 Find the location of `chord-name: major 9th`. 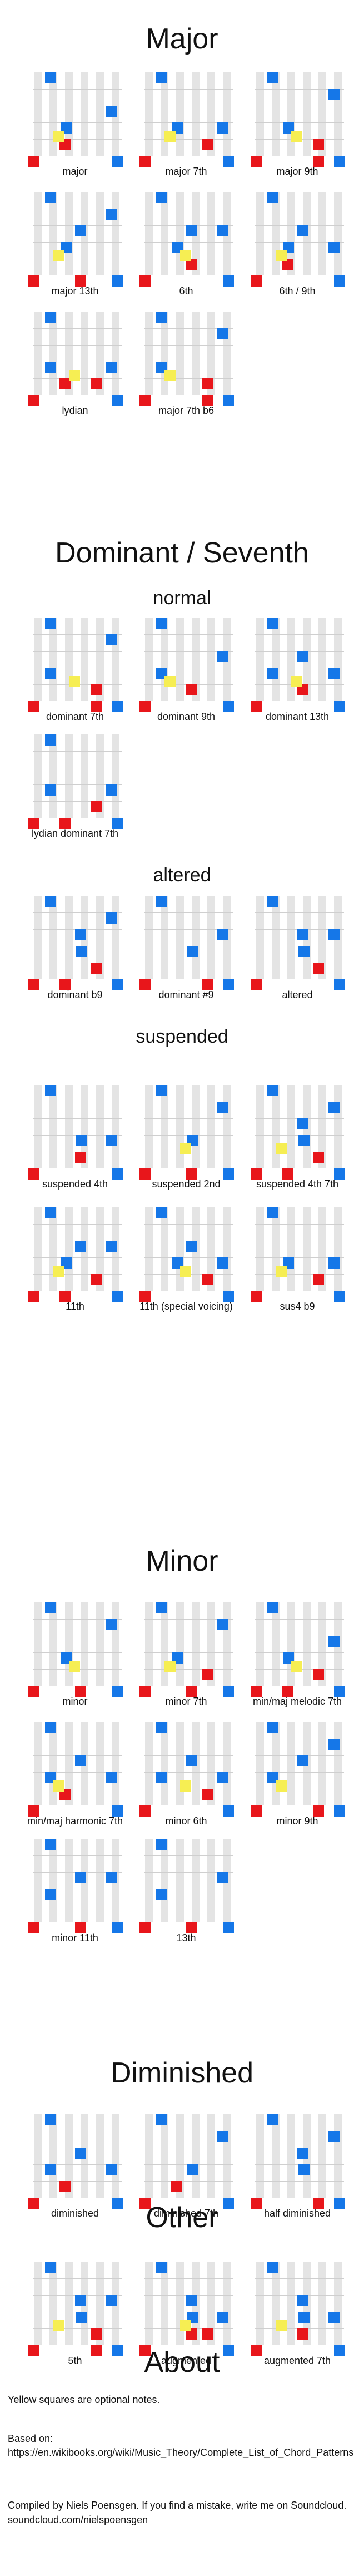

chord-name: major 9th is located at coordinates (297, 171).